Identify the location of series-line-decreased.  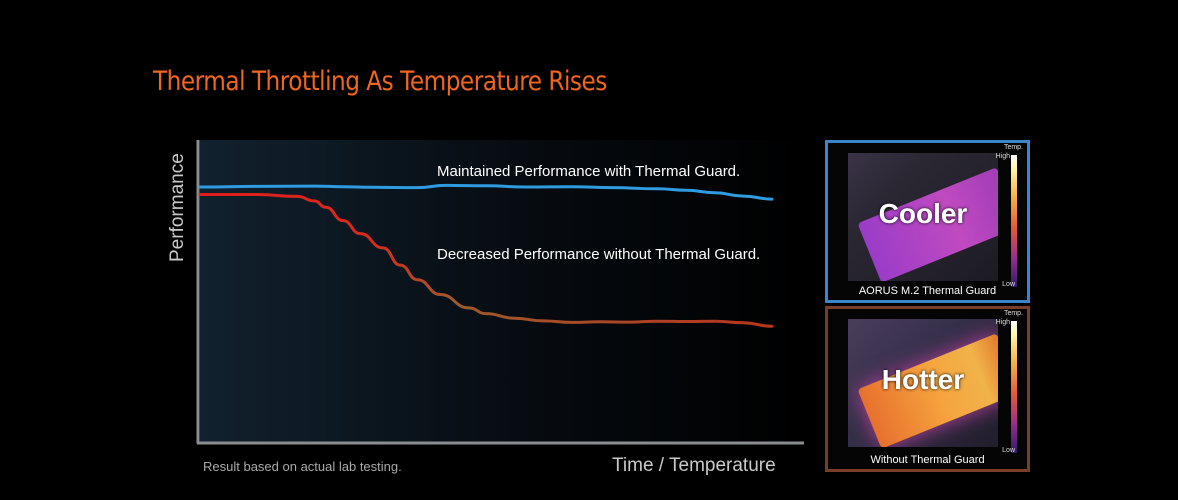
(486, 260).